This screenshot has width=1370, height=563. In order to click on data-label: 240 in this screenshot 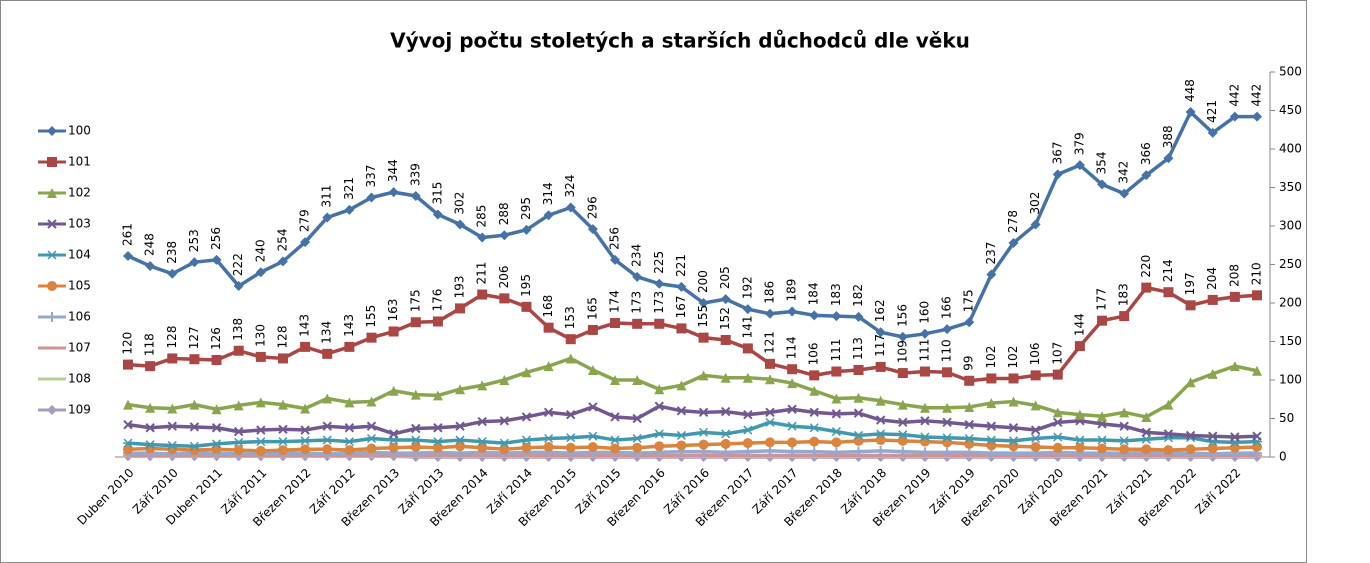, I will do `click(260, 250)`.